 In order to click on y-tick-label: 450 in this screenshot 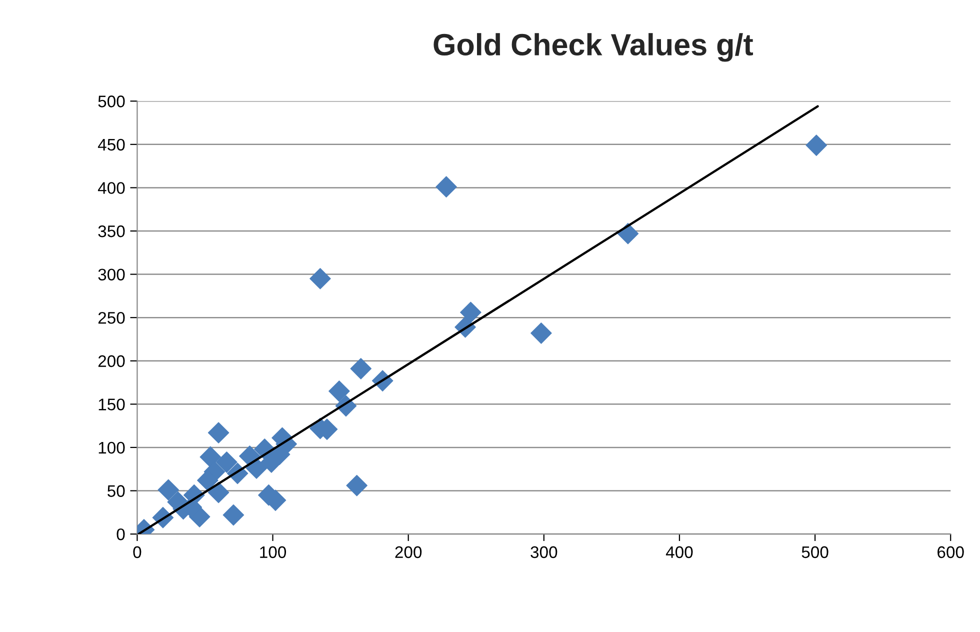, I will do `click(111, 144)`.